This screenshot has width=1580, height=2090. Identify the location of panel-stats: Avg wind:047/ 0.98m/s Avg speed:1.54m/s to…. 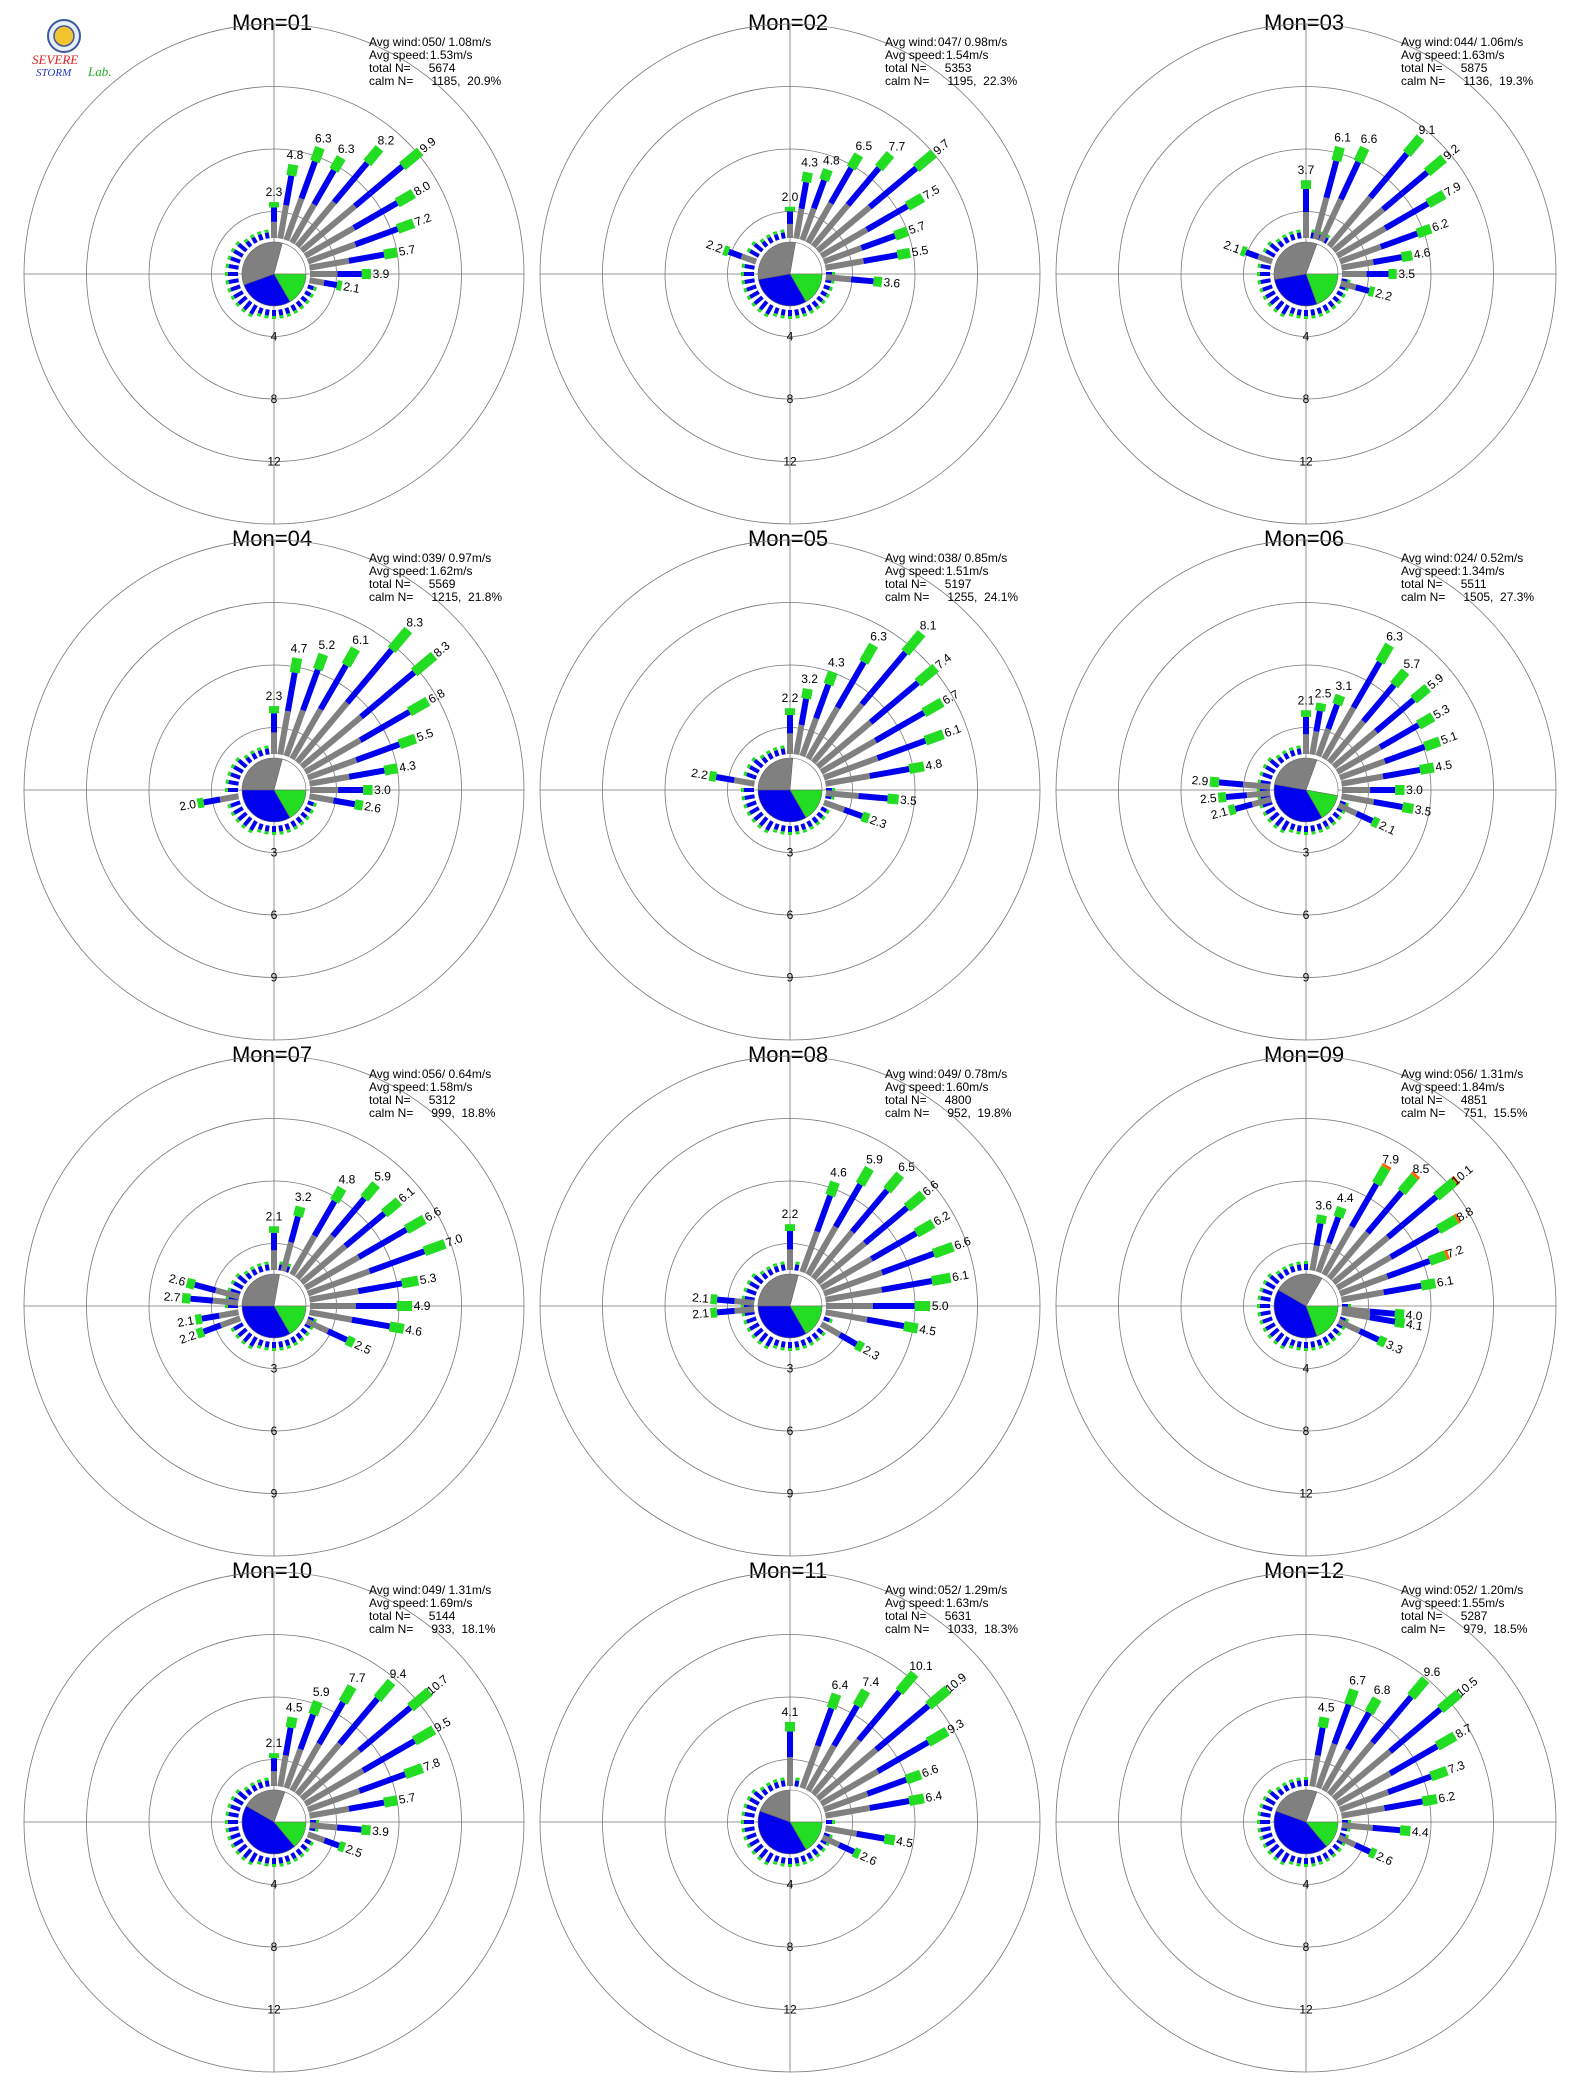
(951, 62).